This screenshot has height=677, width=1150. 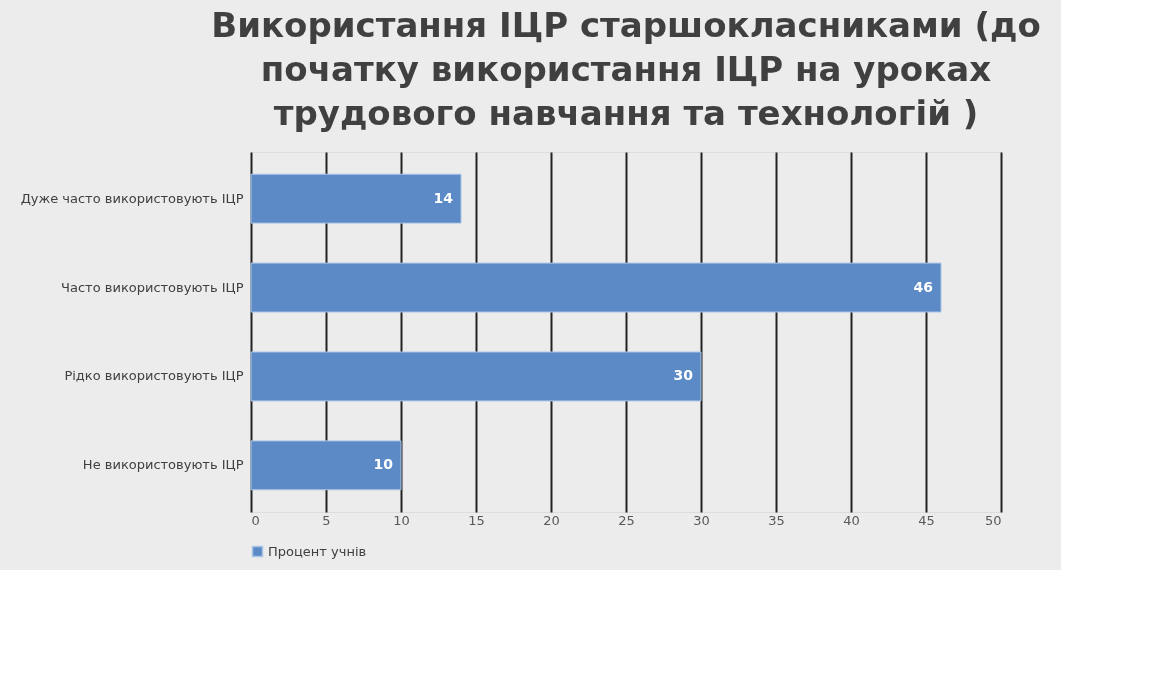 I want to click on x-tick-label: 40, so click(x=851, y=520).